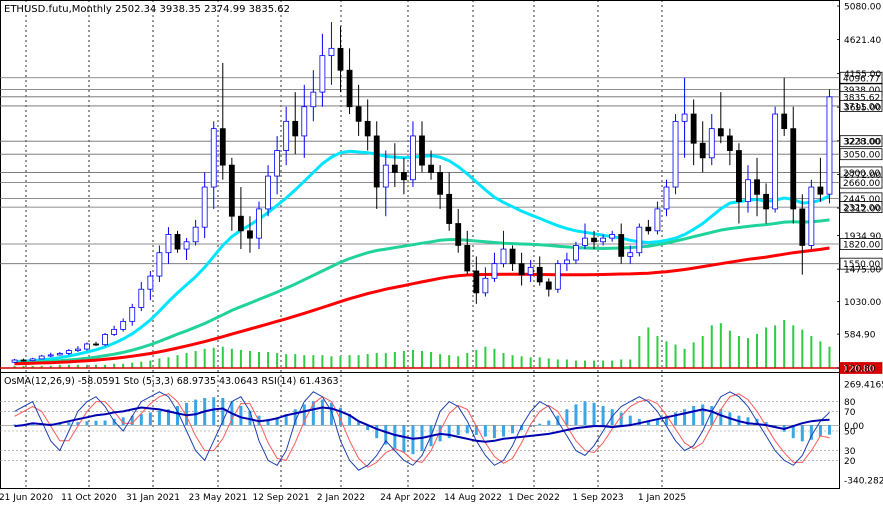 The width and height of the screenshot is (883, 512). What do you see at coordinates (422, 424) in the screenshot?
I see `rsi-line` at bounding box center [422, 424].